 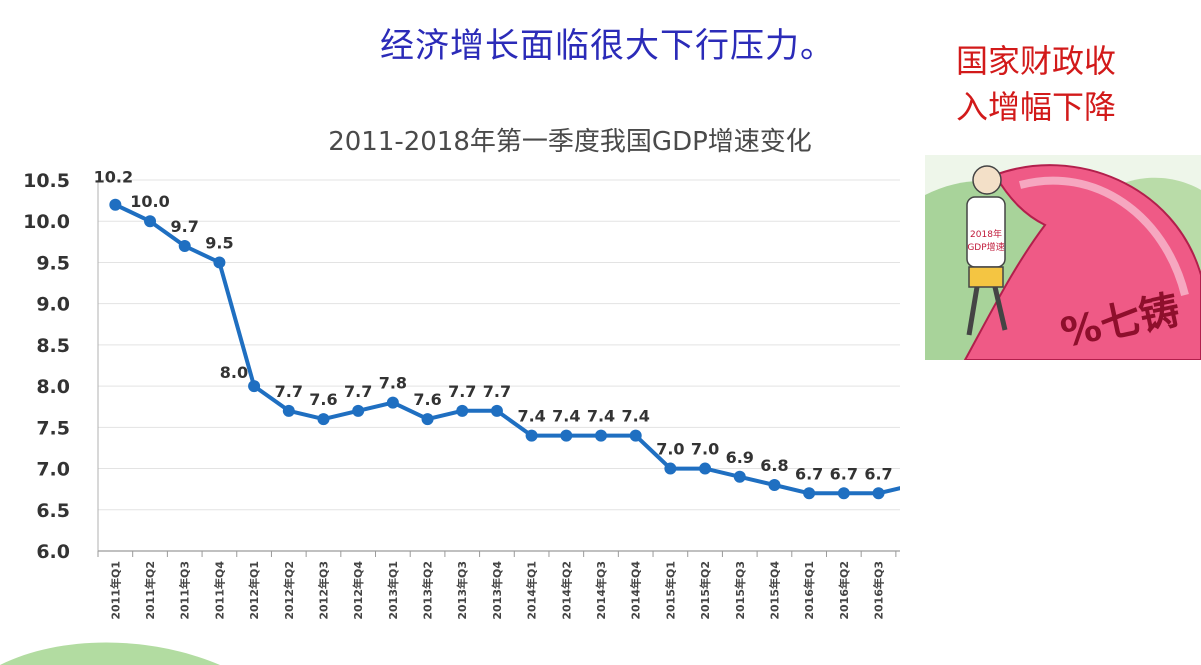 What do you see at coordinates (607, 46) in the screenshot?
I see `headline: 经济增长面临很大下行压力。` at bounding box center [607, 46].